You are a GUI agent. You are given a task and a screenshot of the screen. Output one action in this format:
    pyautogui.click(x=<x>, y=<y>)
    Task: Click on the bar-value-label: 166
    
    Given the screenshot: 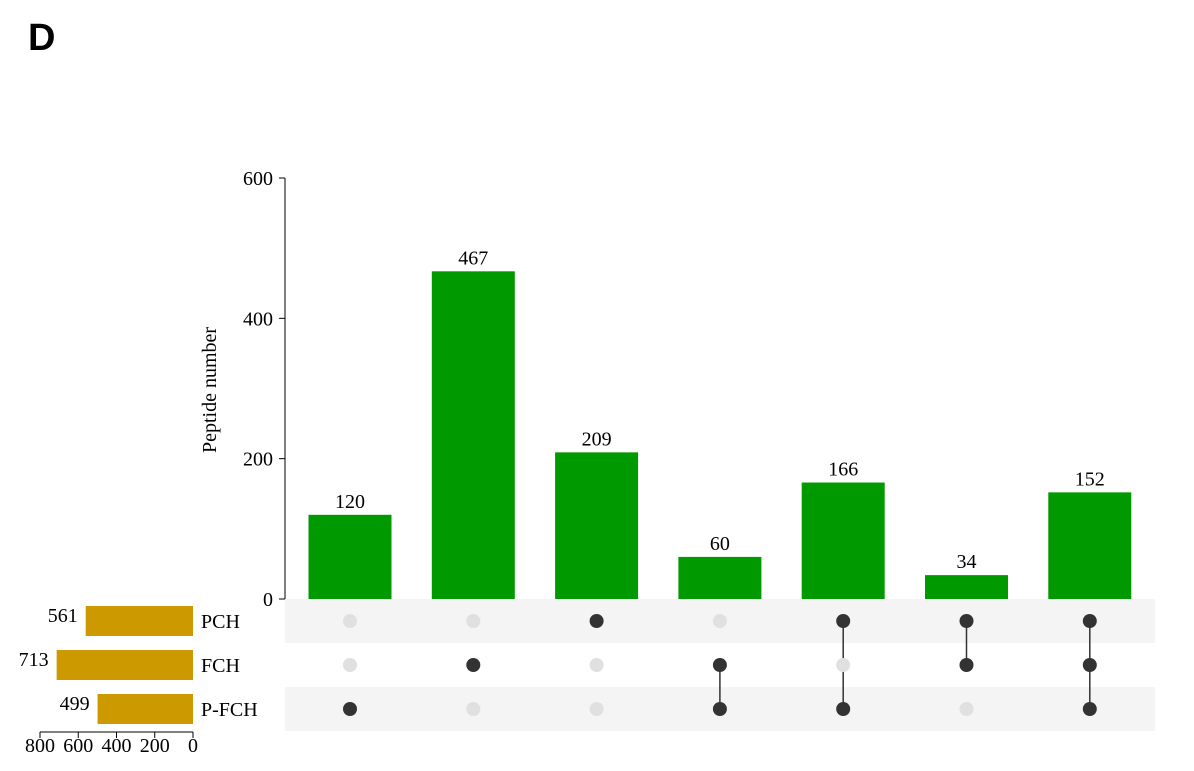 What is the action you would take?
    pyautogui.click(x=843, y=470)
    